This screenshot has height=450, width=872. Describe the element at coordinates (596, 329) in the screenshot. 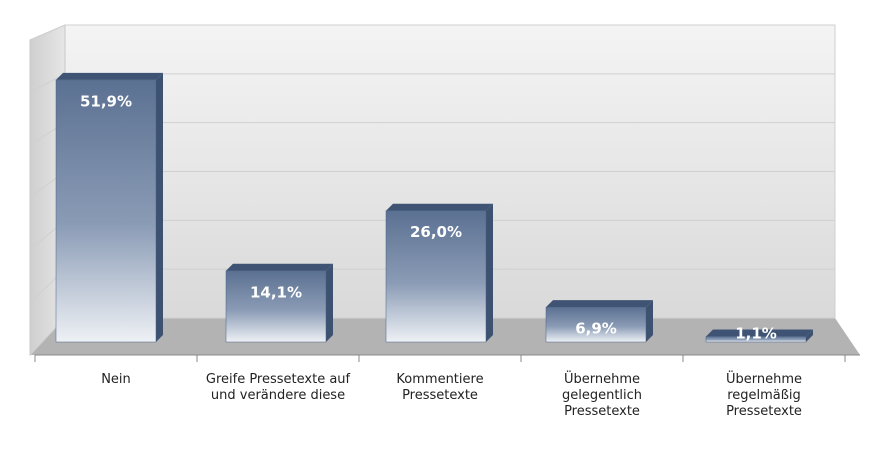

I see `value-label: 6,9%` at that location.